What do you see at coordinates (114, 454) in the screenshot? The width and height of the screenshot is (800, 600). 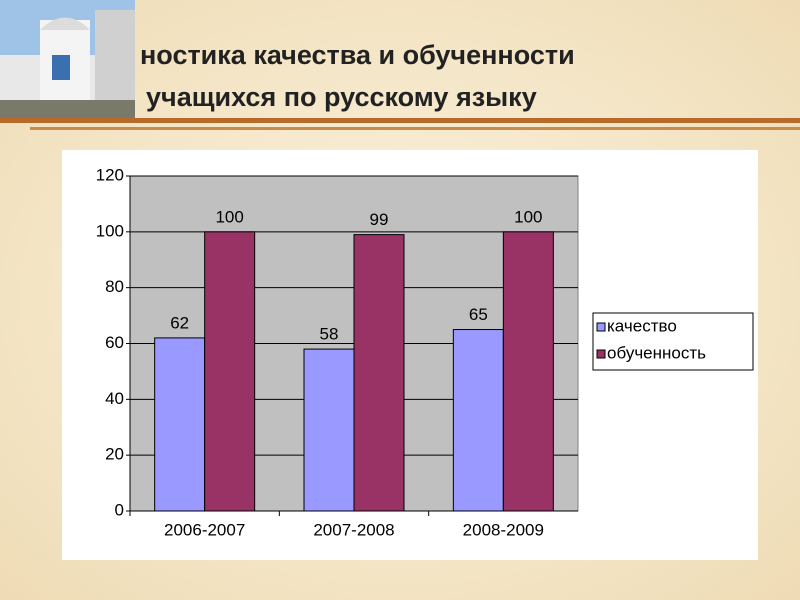 I see `y-tick-label: 20` at bounding box center [114, 454].